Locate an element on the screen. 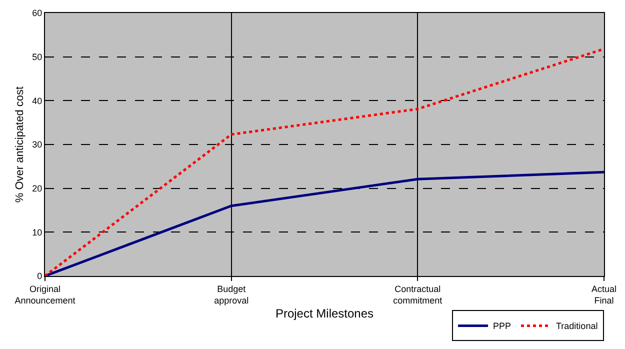  x-tick-label: Budget approval is located at coordinates (231, 295).